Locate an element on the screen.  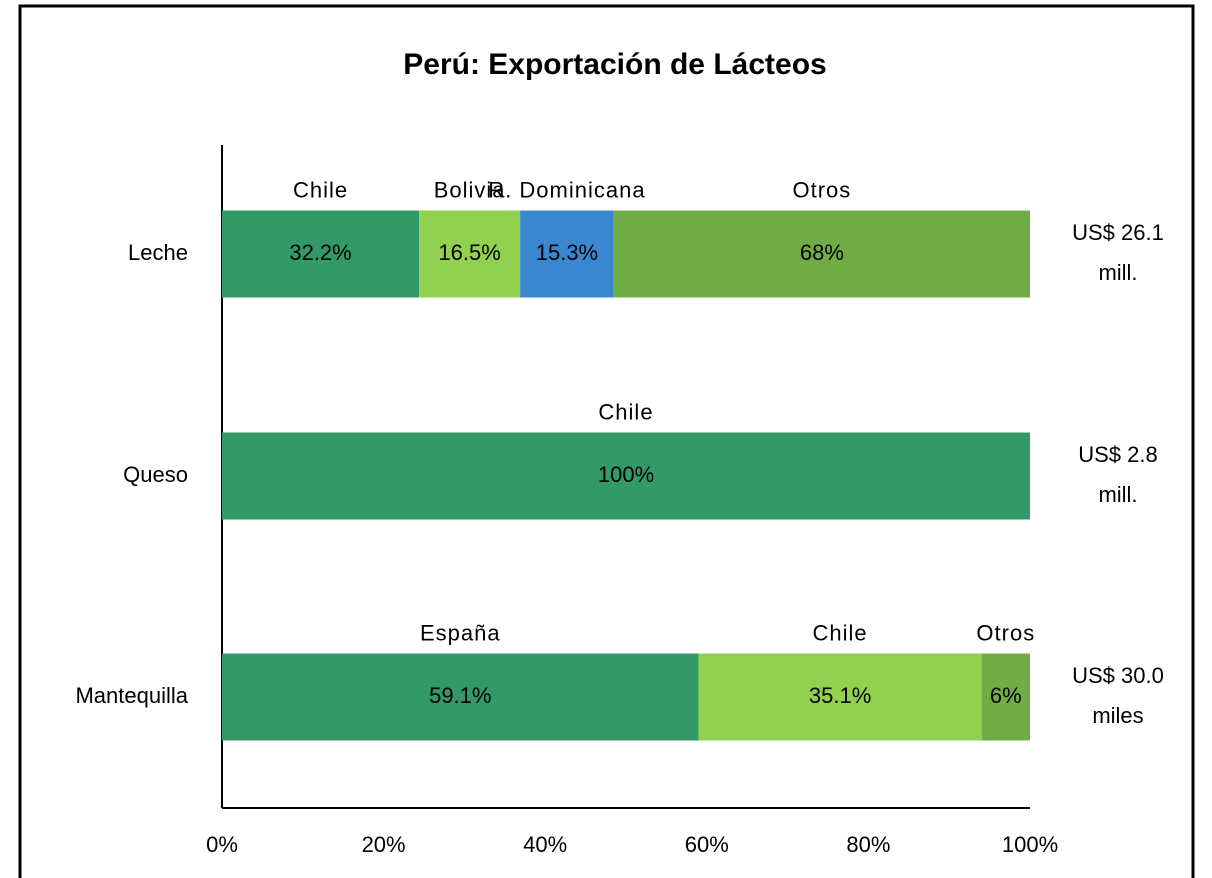
x-tick-label: 0% is located at coordinates (222, 844).